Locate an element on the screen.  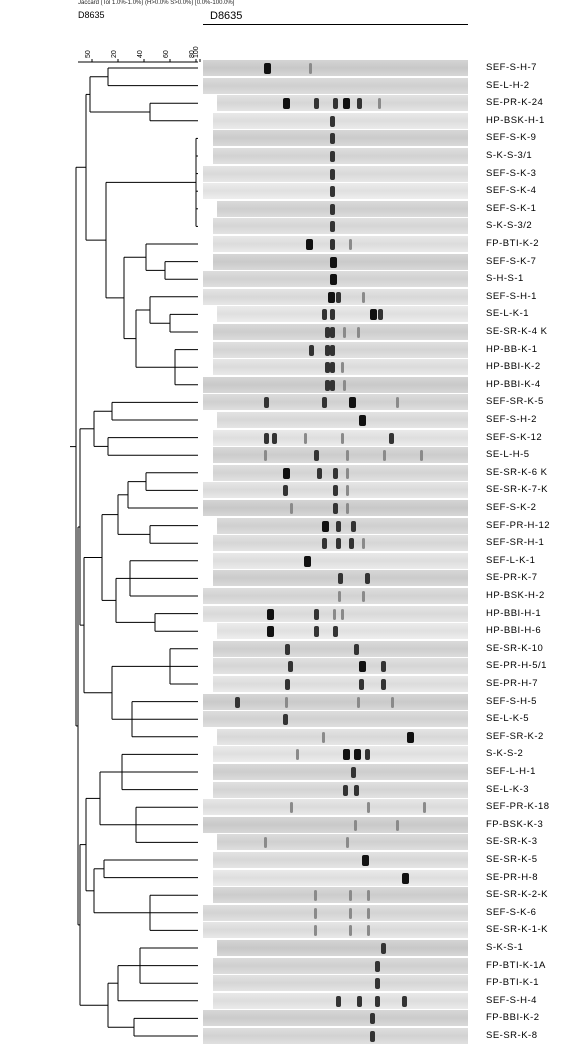
scale-tick-label: 80 is located at coordinates (192, 54).